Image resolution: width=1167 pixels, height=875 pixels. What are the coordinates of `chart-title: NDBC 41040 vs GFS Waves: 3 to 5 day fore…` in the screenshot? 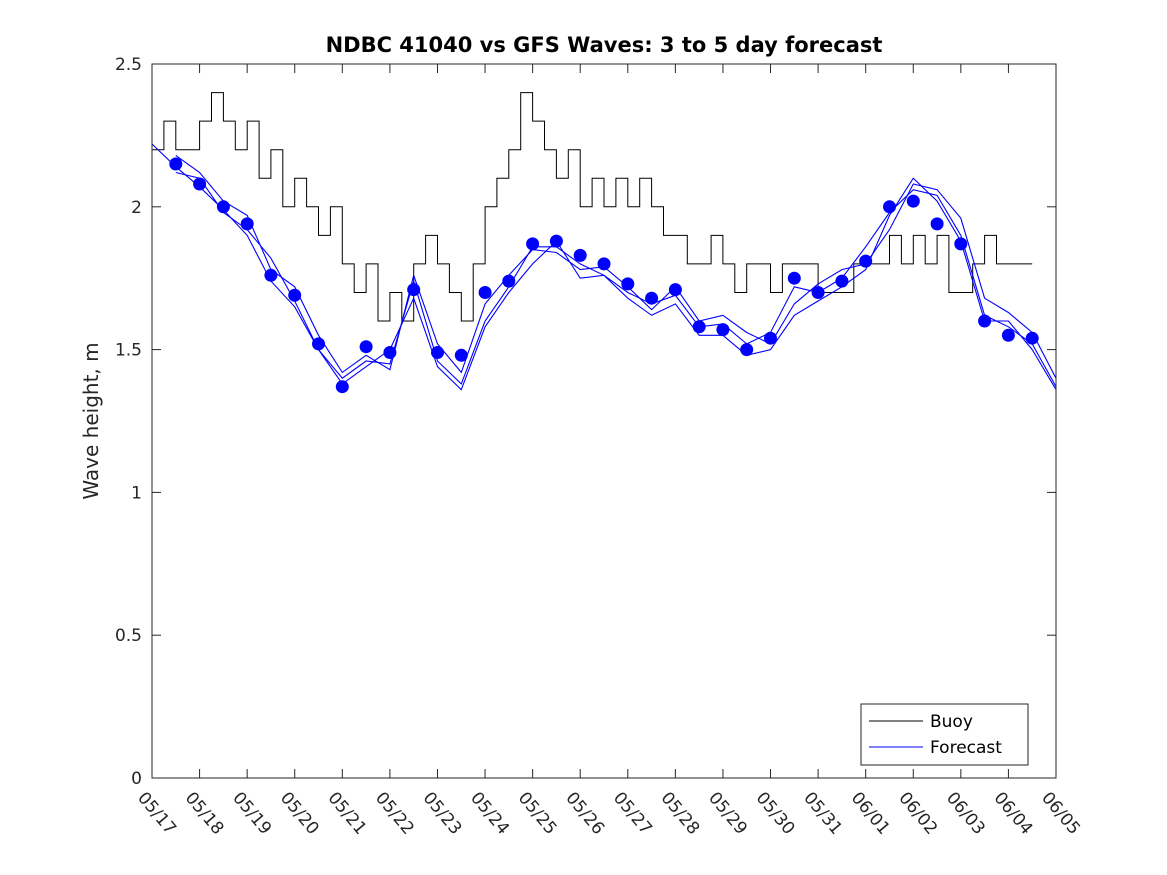 It's located at (604, 45).